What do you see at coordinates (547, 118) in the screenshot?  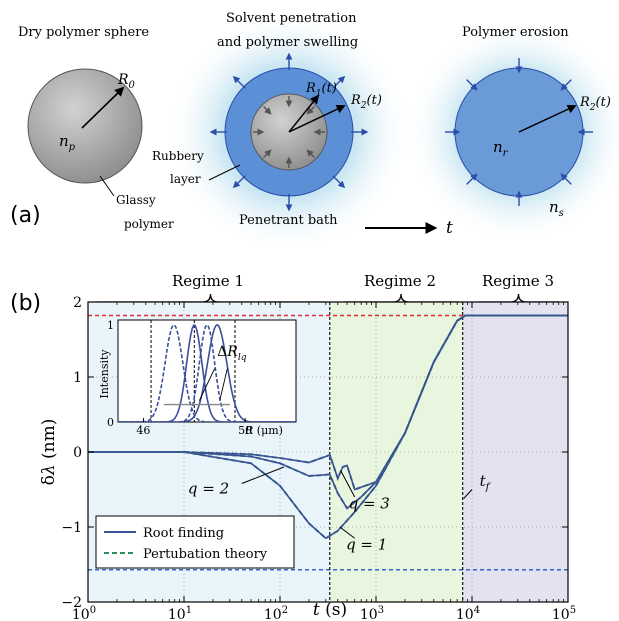 I see `radius-arrow-r2-erosion` at bounding box center [547, 118].